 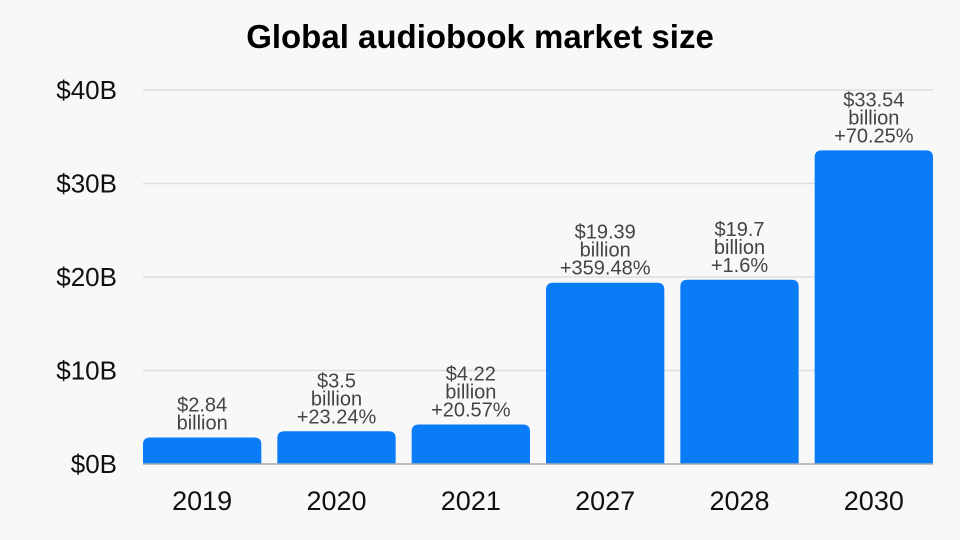 What do you see at coordinates (605, 501) in the screenshot?
I see `x-tick-label: 2027` at bounding box center [605, 501].